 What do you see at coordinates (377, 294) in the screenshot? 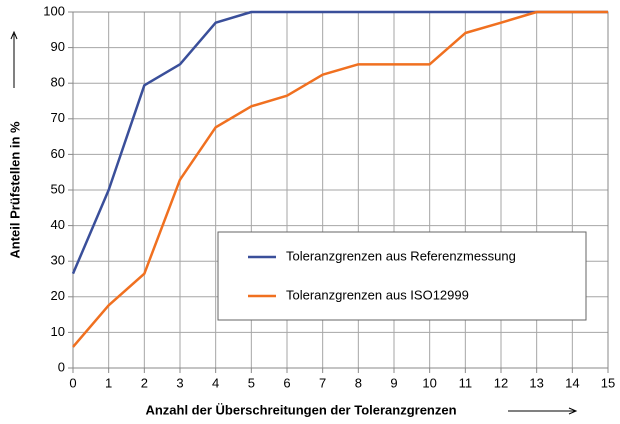
I see `legend-label: Toleranzgrenzen aus ISO12999` at bounding box center [377, 294].